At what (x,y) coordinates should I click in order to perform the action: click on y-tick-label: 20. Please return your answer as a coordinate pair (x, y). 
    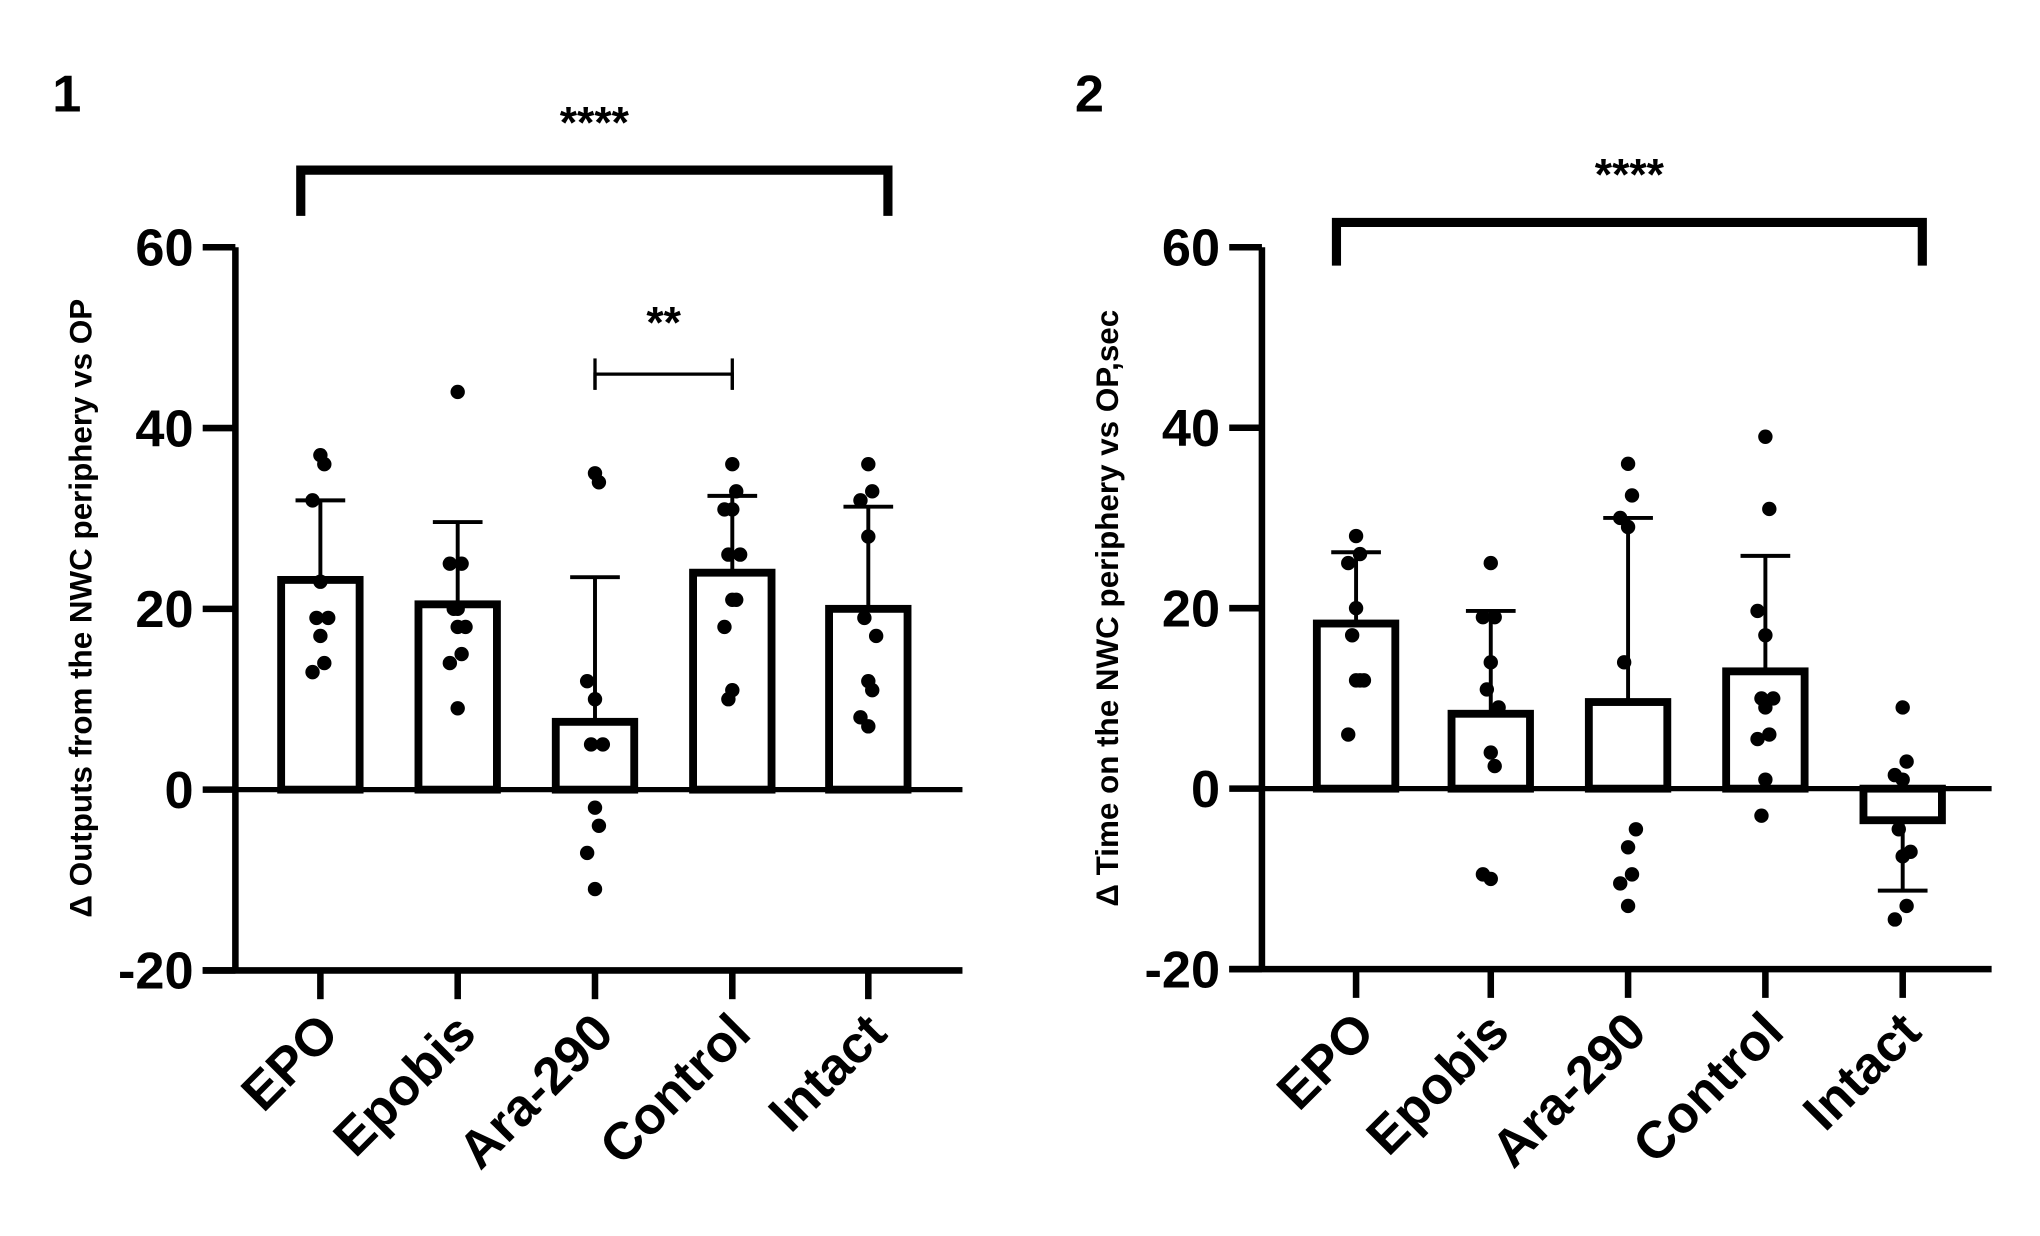
    Looking at the image, I should click on (1191, 610).